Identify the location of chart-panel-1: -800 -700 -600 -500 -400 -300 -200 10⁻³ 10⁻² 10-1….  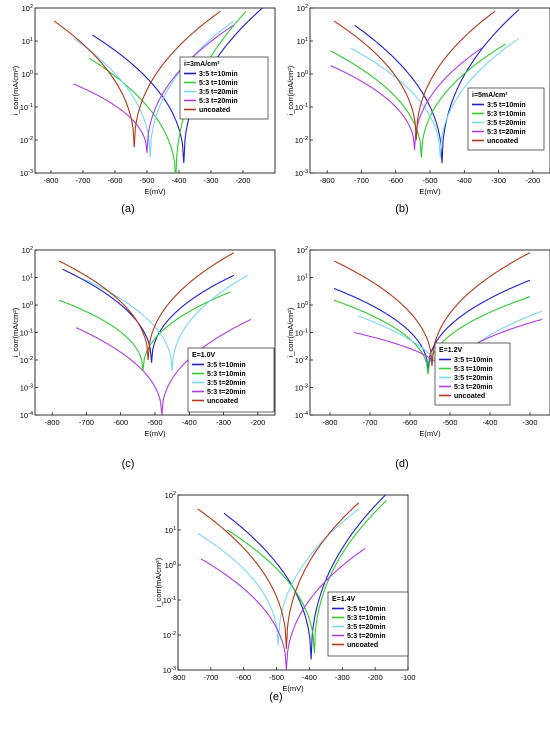
(143, 109).